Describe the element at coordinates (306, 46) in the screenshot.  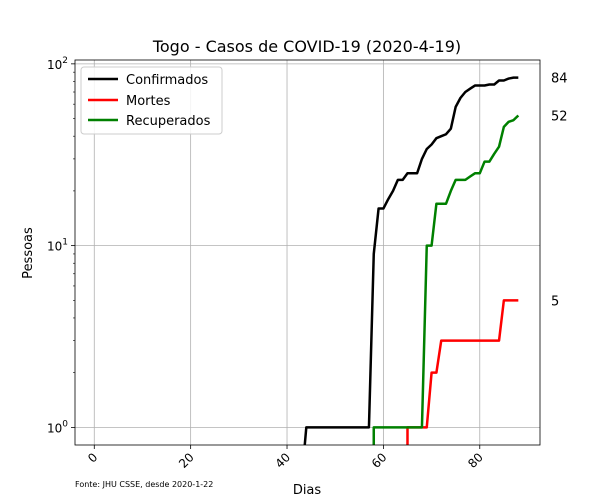
I see `chart-title: Togo - Casos de COVID-19 (2020-4-19)` at that location.